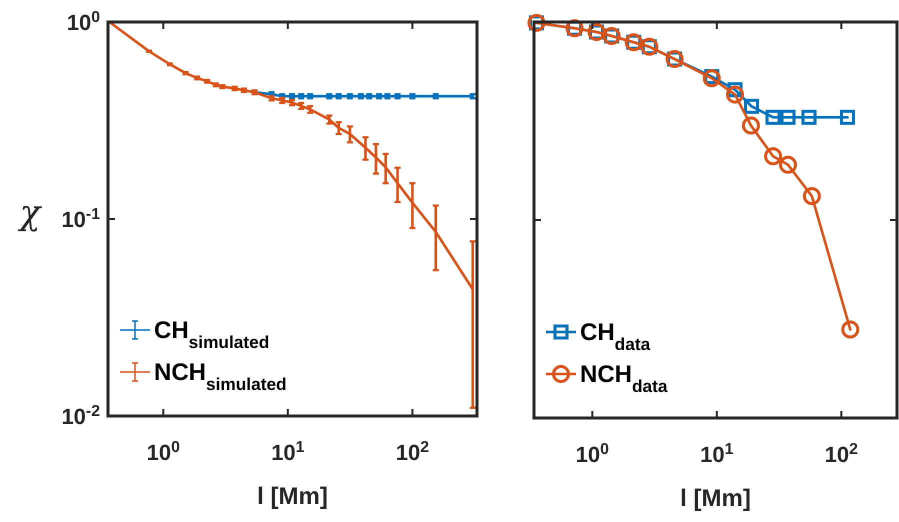 This screenshot has height=522, width=899. I want to click on y-tick-label: 10$^{-2}$, so click(80, 415).